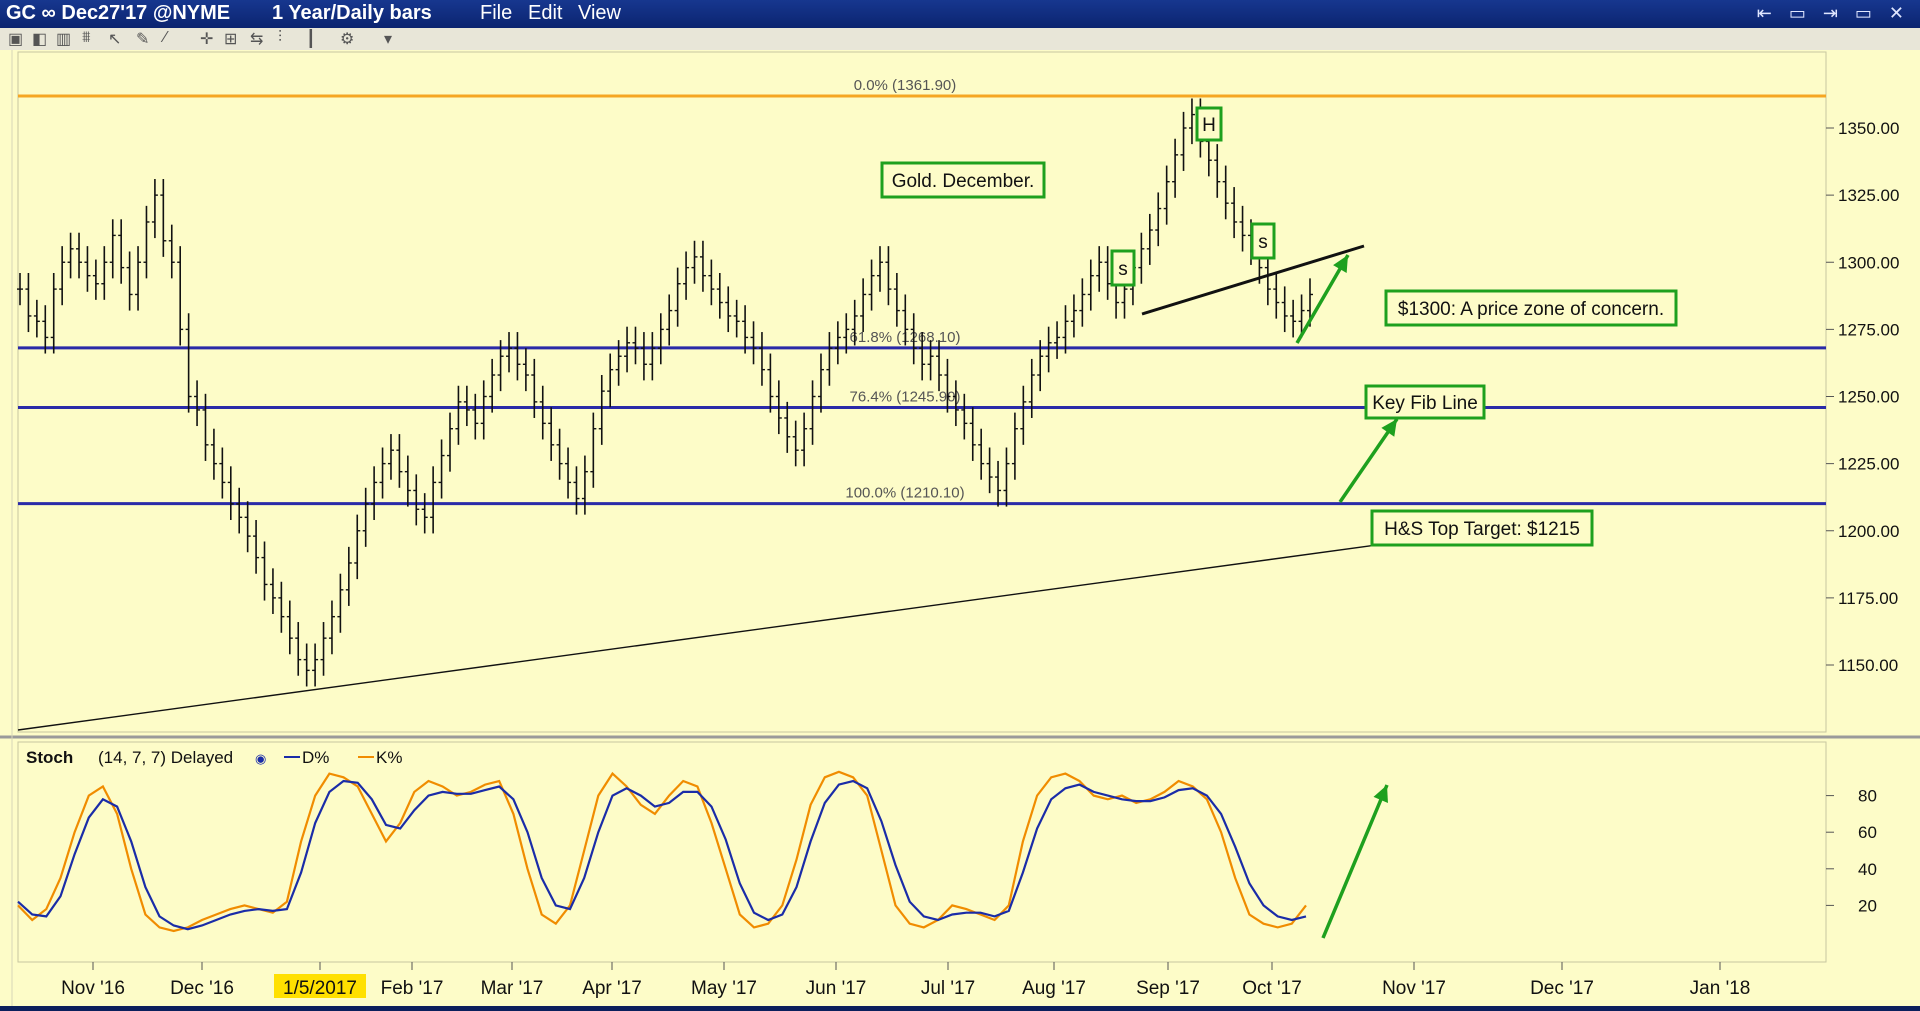  What do you see at coordinates (1123, 268) in the screenshot?
I see `s-left-marker: s` at bounding box center [1123, 268].